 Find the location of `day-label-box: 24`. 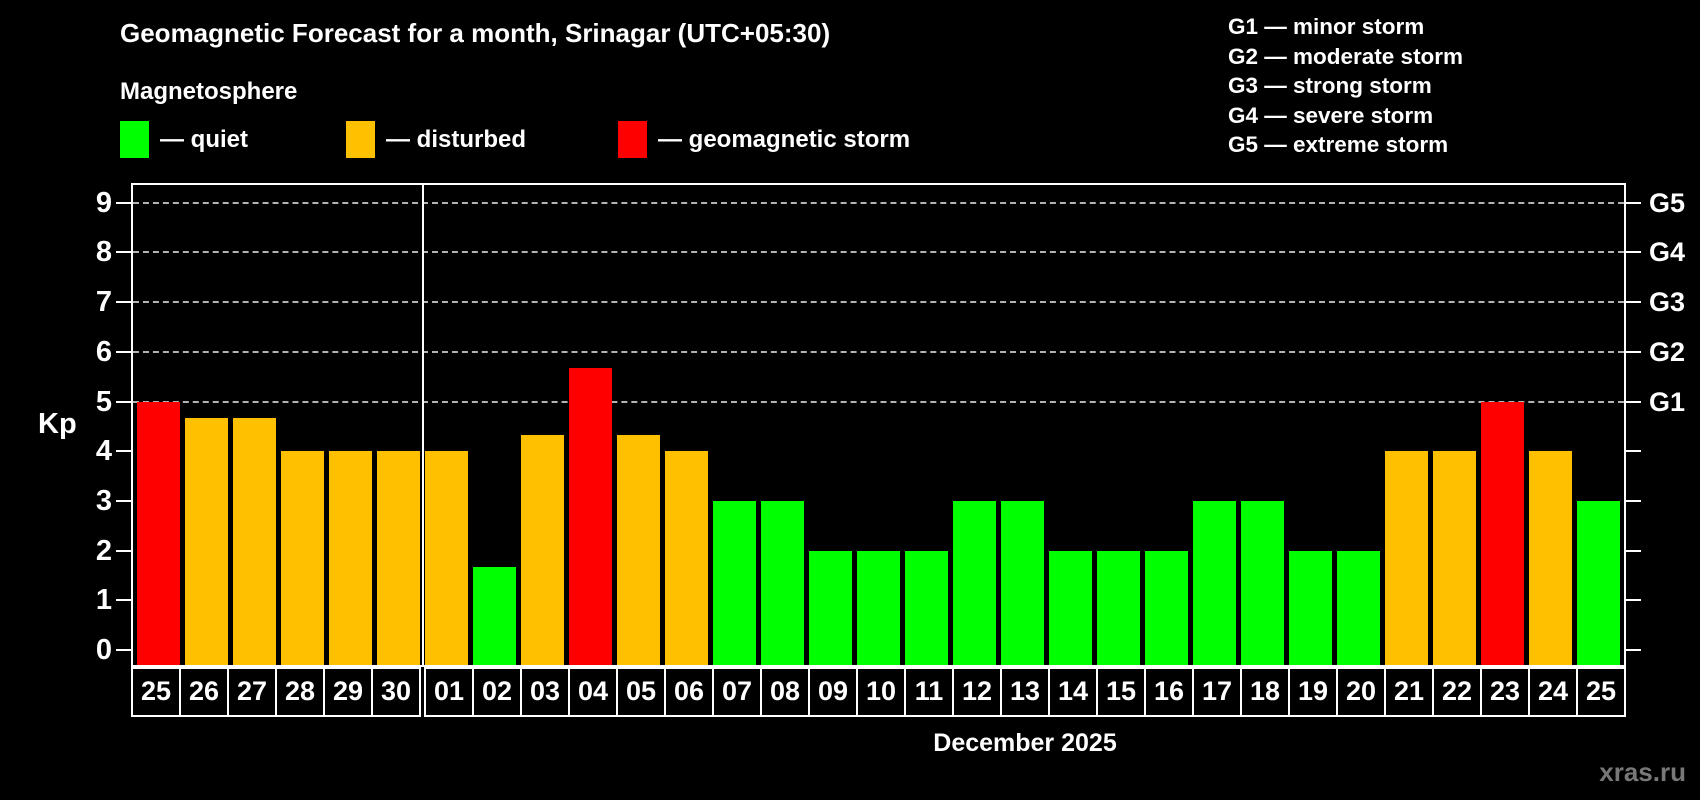

day-label-box: 24 is located at coordinates (1553, 692).